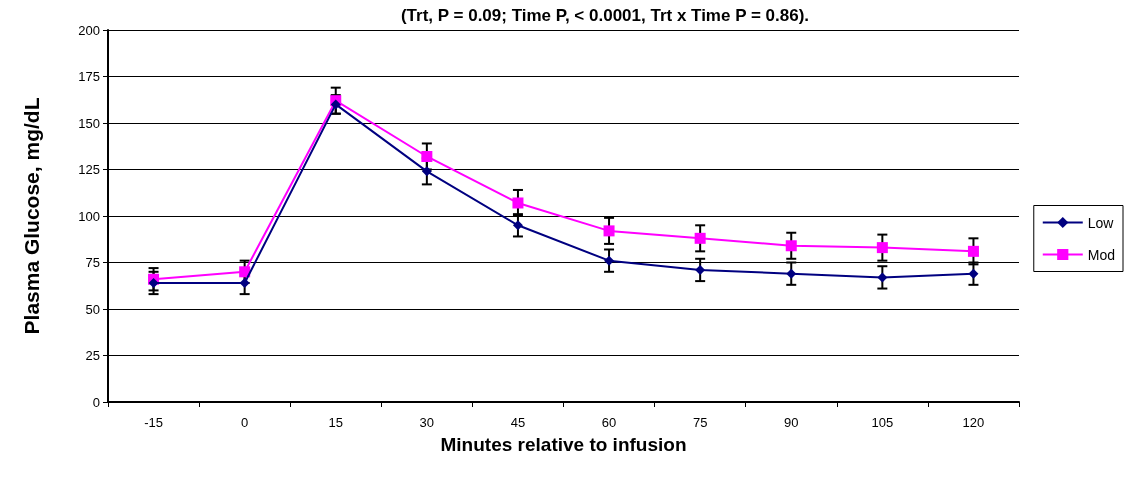  I want to click on y-tick-label: 125, so click(89, 169).